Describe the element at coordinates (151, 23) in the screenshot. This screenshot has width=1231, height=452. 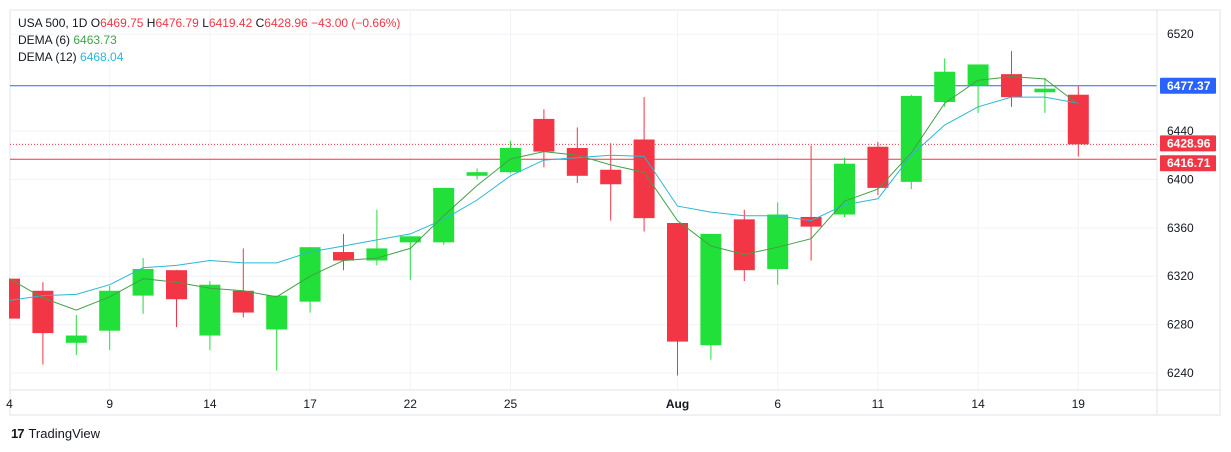
I see `high-label: H` at that location.